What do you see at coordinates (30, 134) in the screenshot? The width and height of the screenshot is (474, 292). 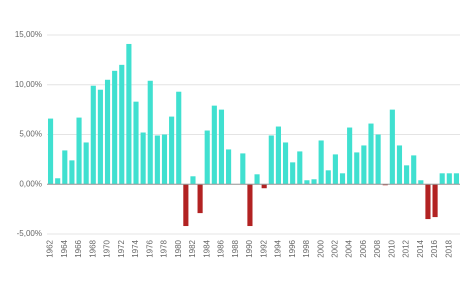 I see `y-tick-label: 5,00%` at bounding box center [30, 134].